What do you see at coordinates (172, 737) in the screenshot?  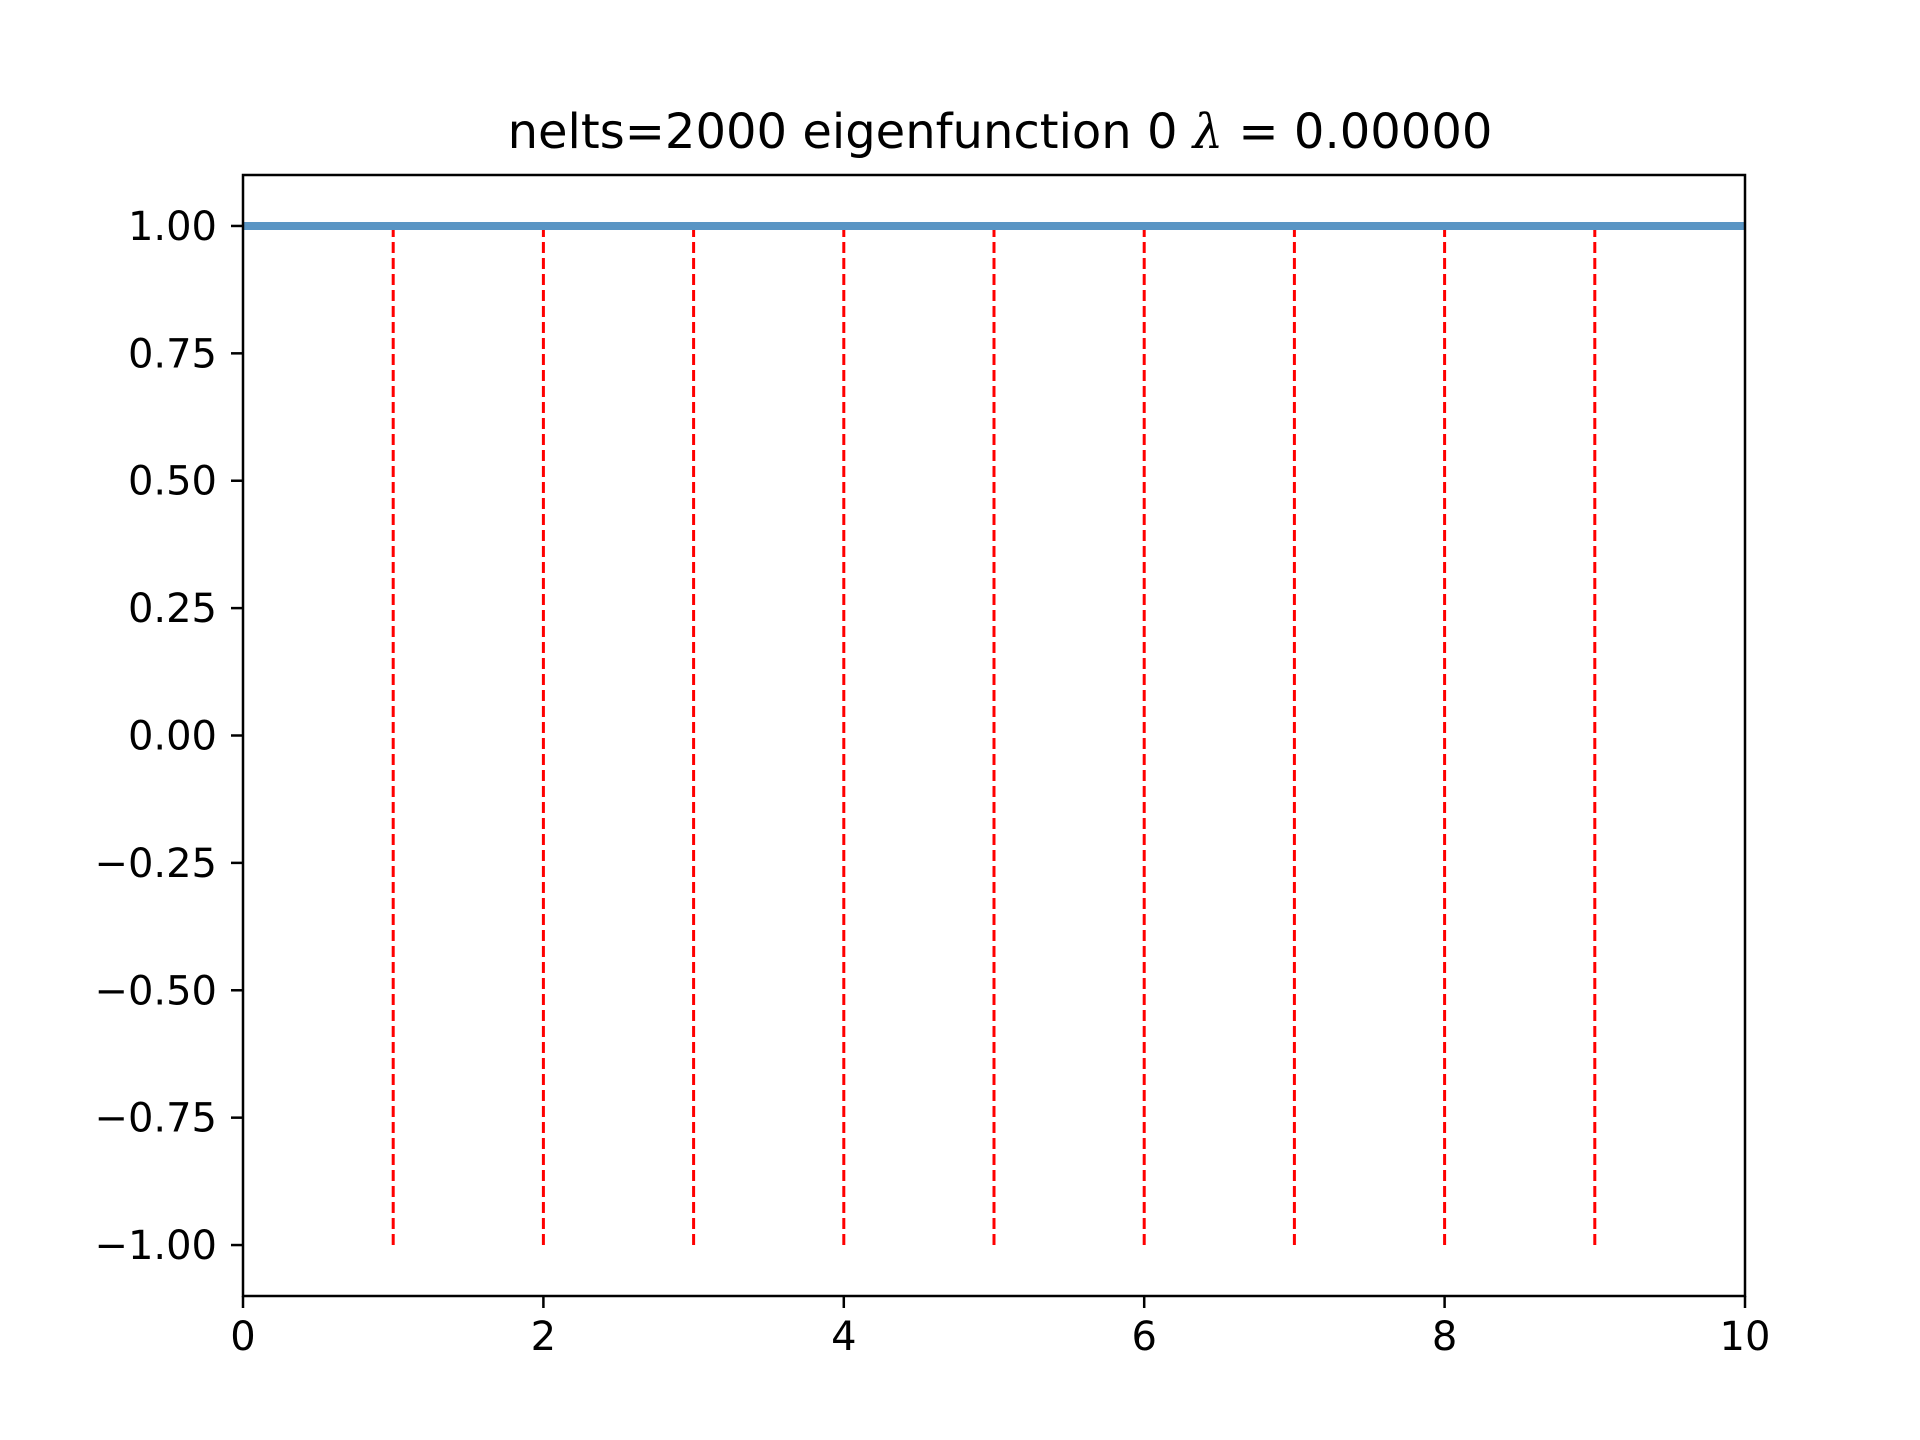 I see `y-tick-label-4: 0.00` at bounding box center [172, 737].